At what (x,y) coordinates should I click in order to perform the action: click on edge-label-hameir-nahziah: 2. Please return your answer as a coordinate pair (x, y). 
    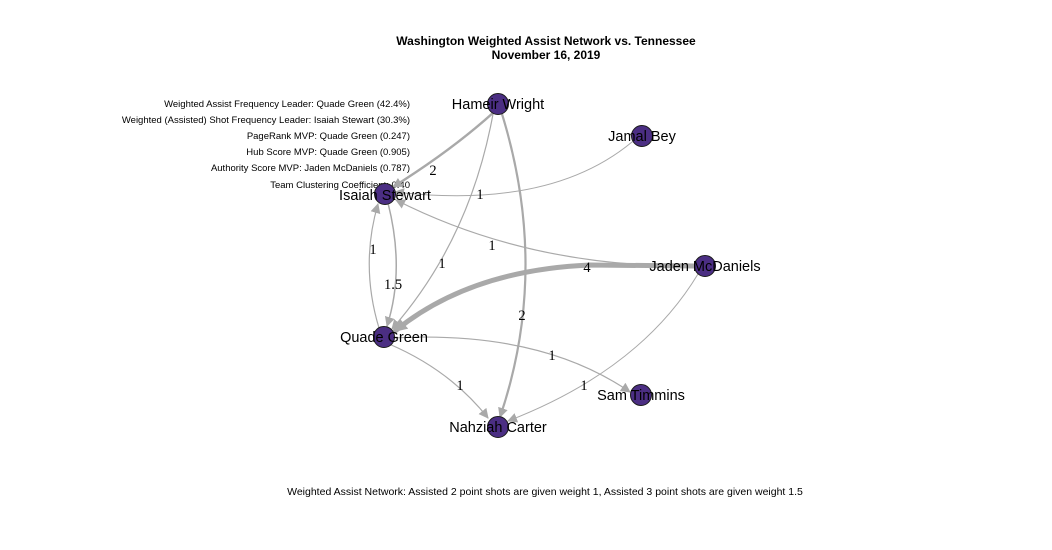
    Looking at the image, I should click on (521, 316).